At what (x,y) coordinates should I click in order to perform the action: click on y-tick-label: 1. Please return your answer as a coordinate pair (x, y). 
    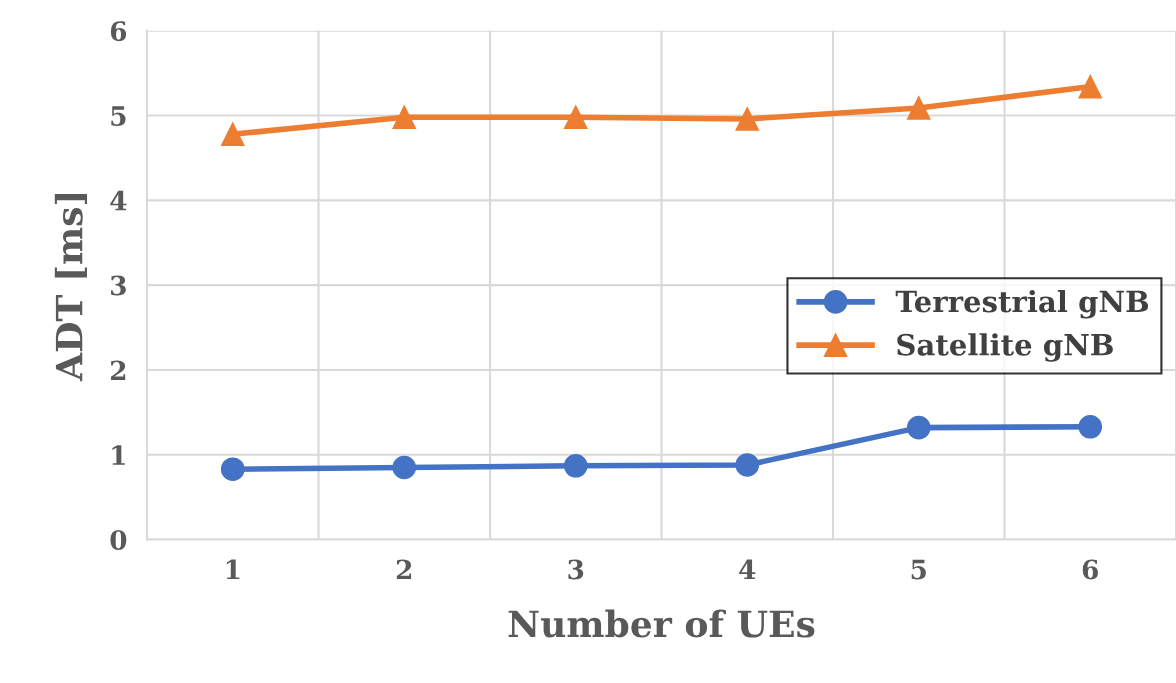
    Looking at the image, I should click on (118, 455).